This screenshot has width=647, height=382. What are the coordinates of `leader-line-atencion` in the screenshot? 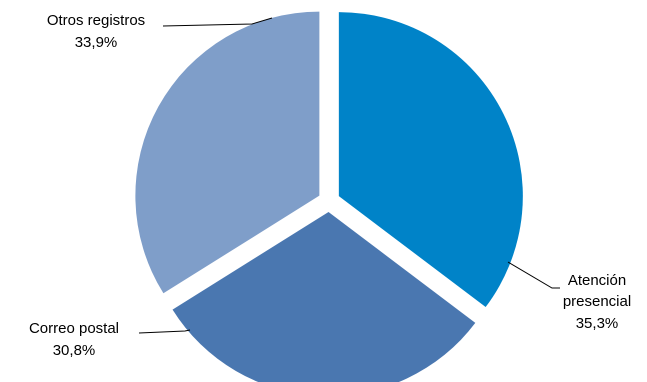 It's located at (533, 275).